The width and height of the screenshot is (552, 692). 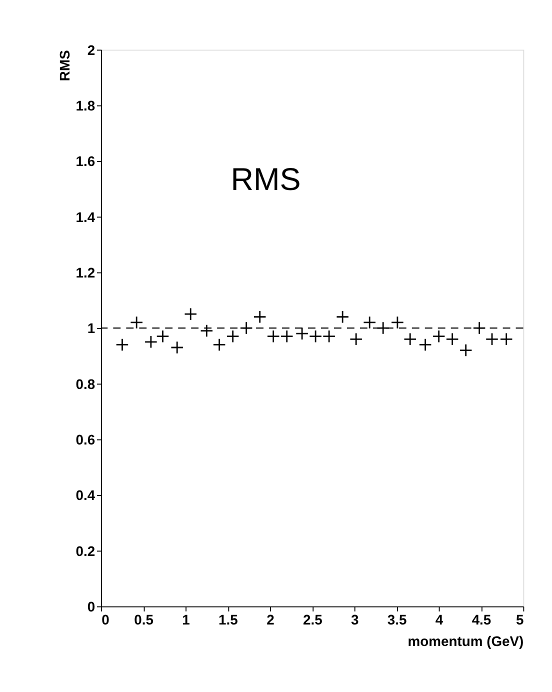 I want to click on y-tick-label: 1.6, so click(x=86, y=161).